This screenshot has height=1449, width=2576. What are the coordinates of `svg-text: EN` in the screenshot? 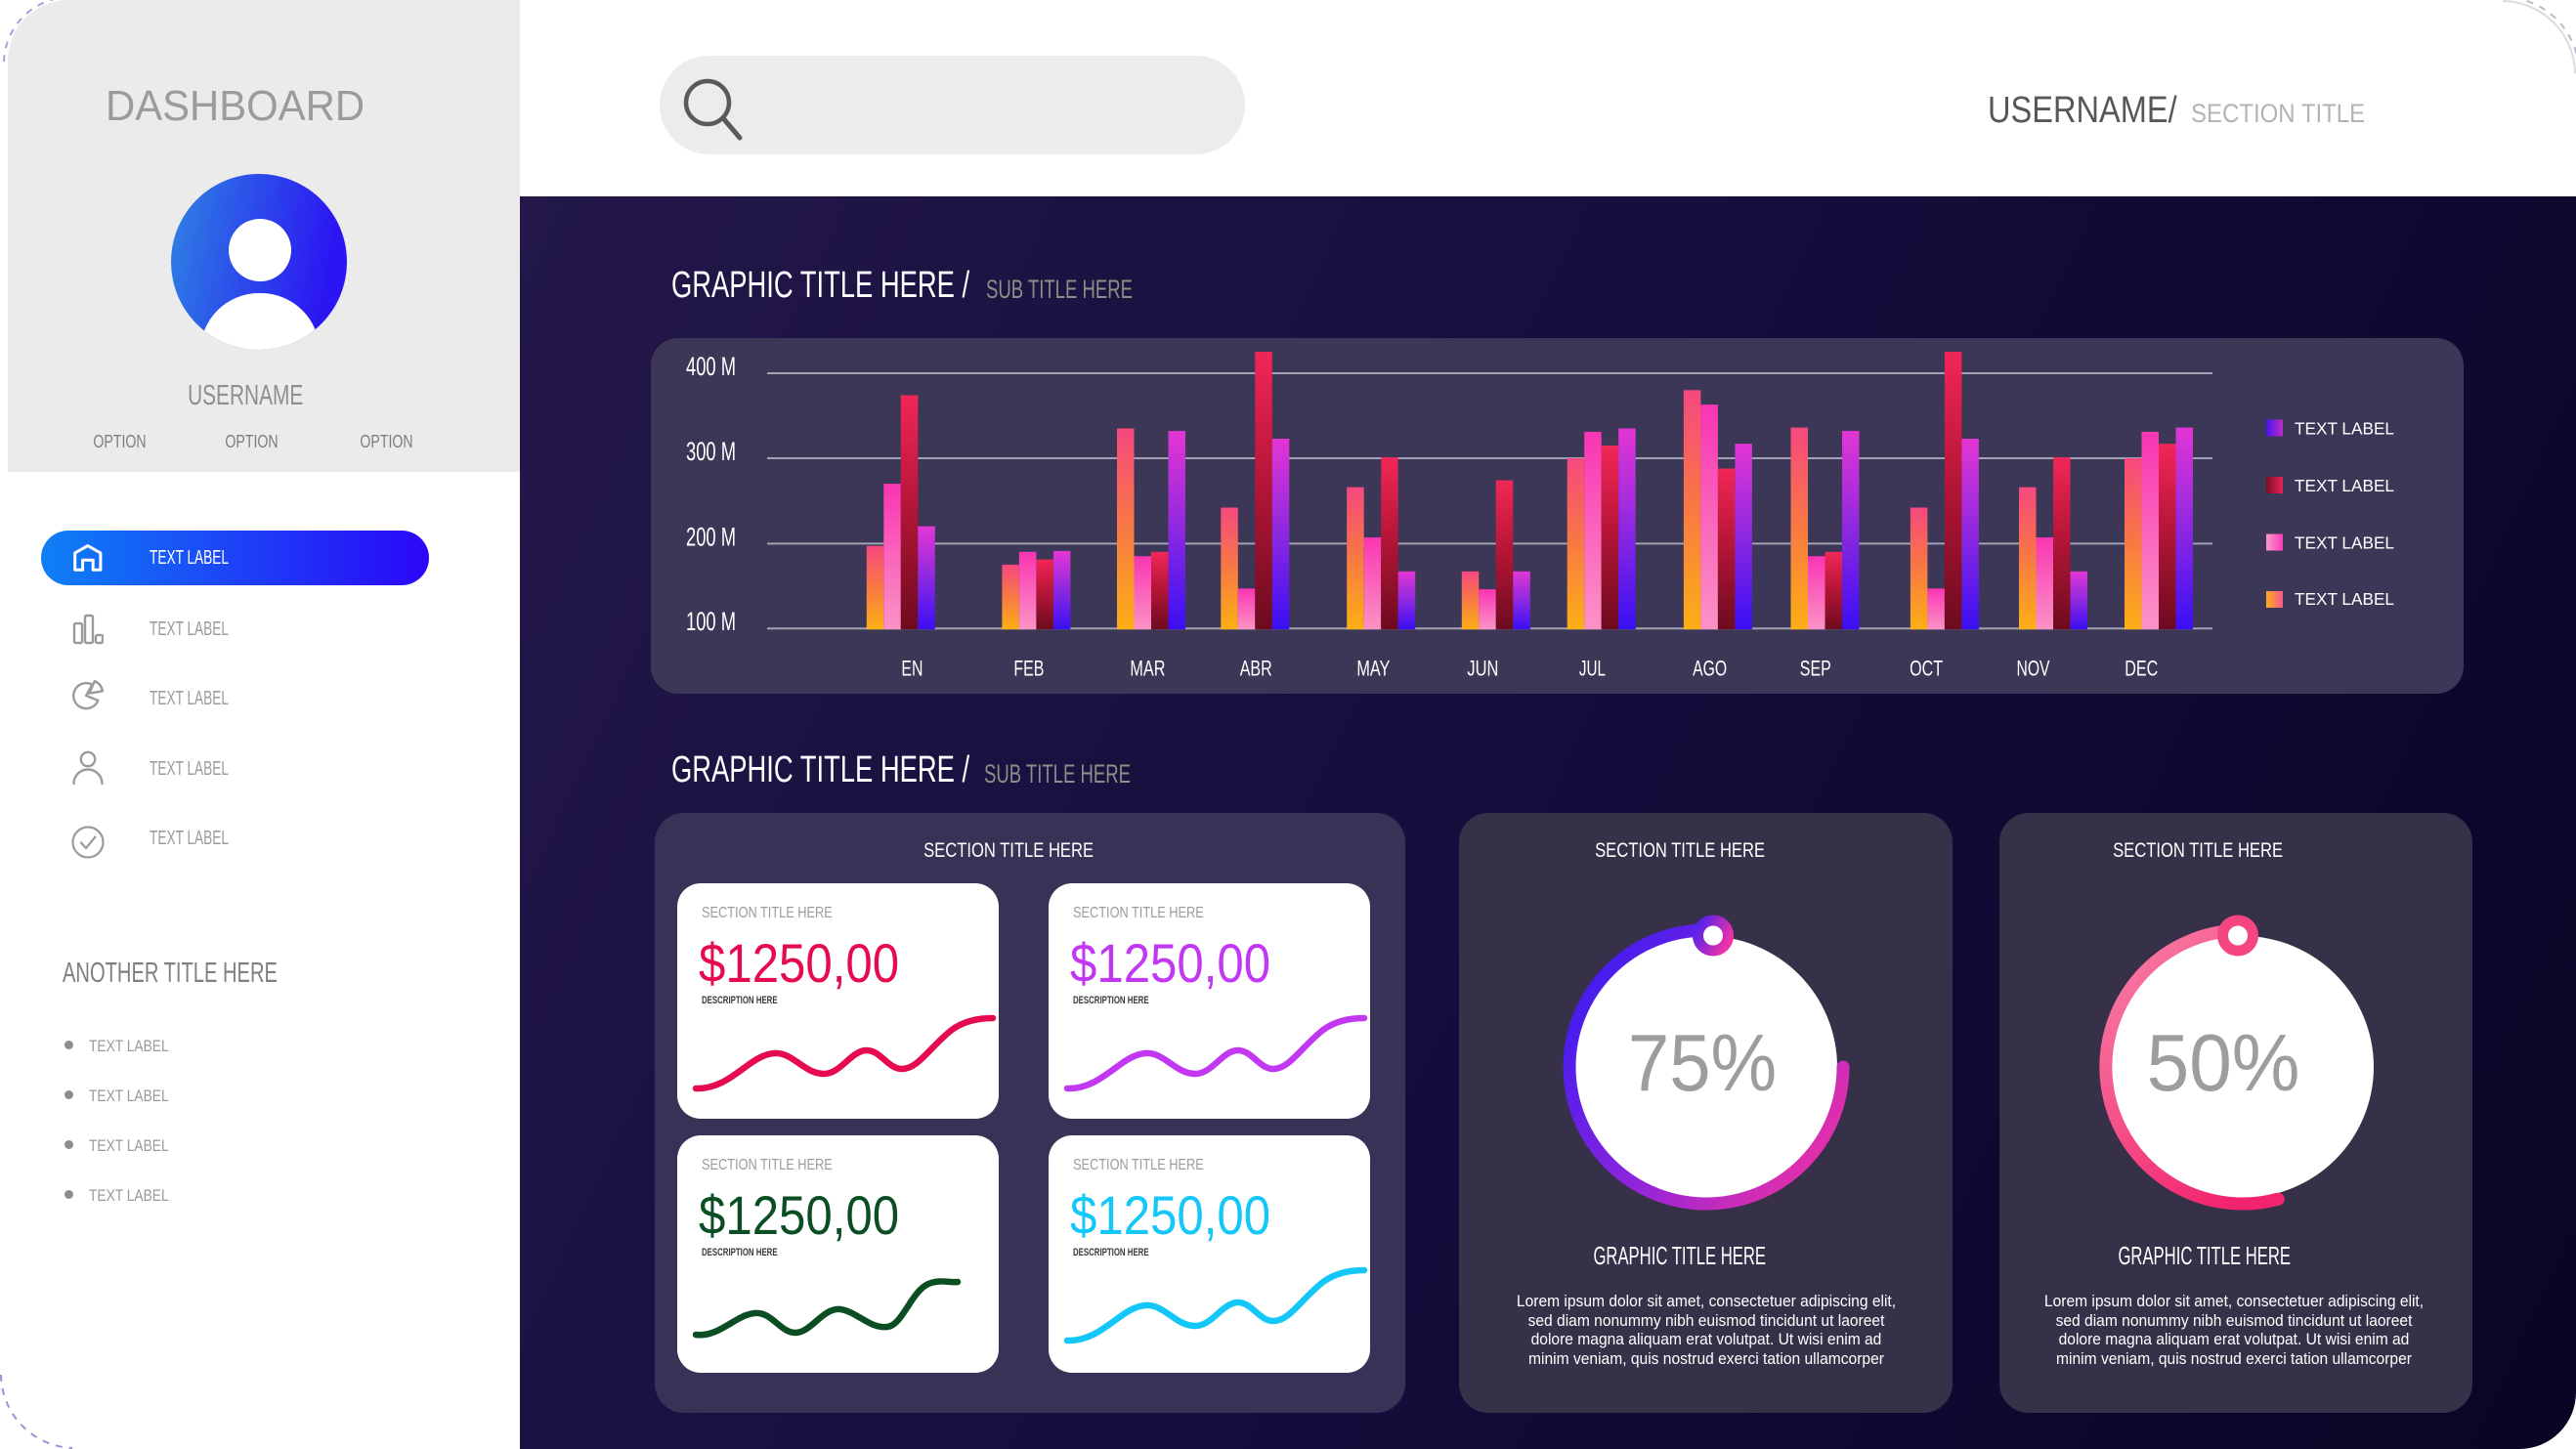 It's located at (912, 669).